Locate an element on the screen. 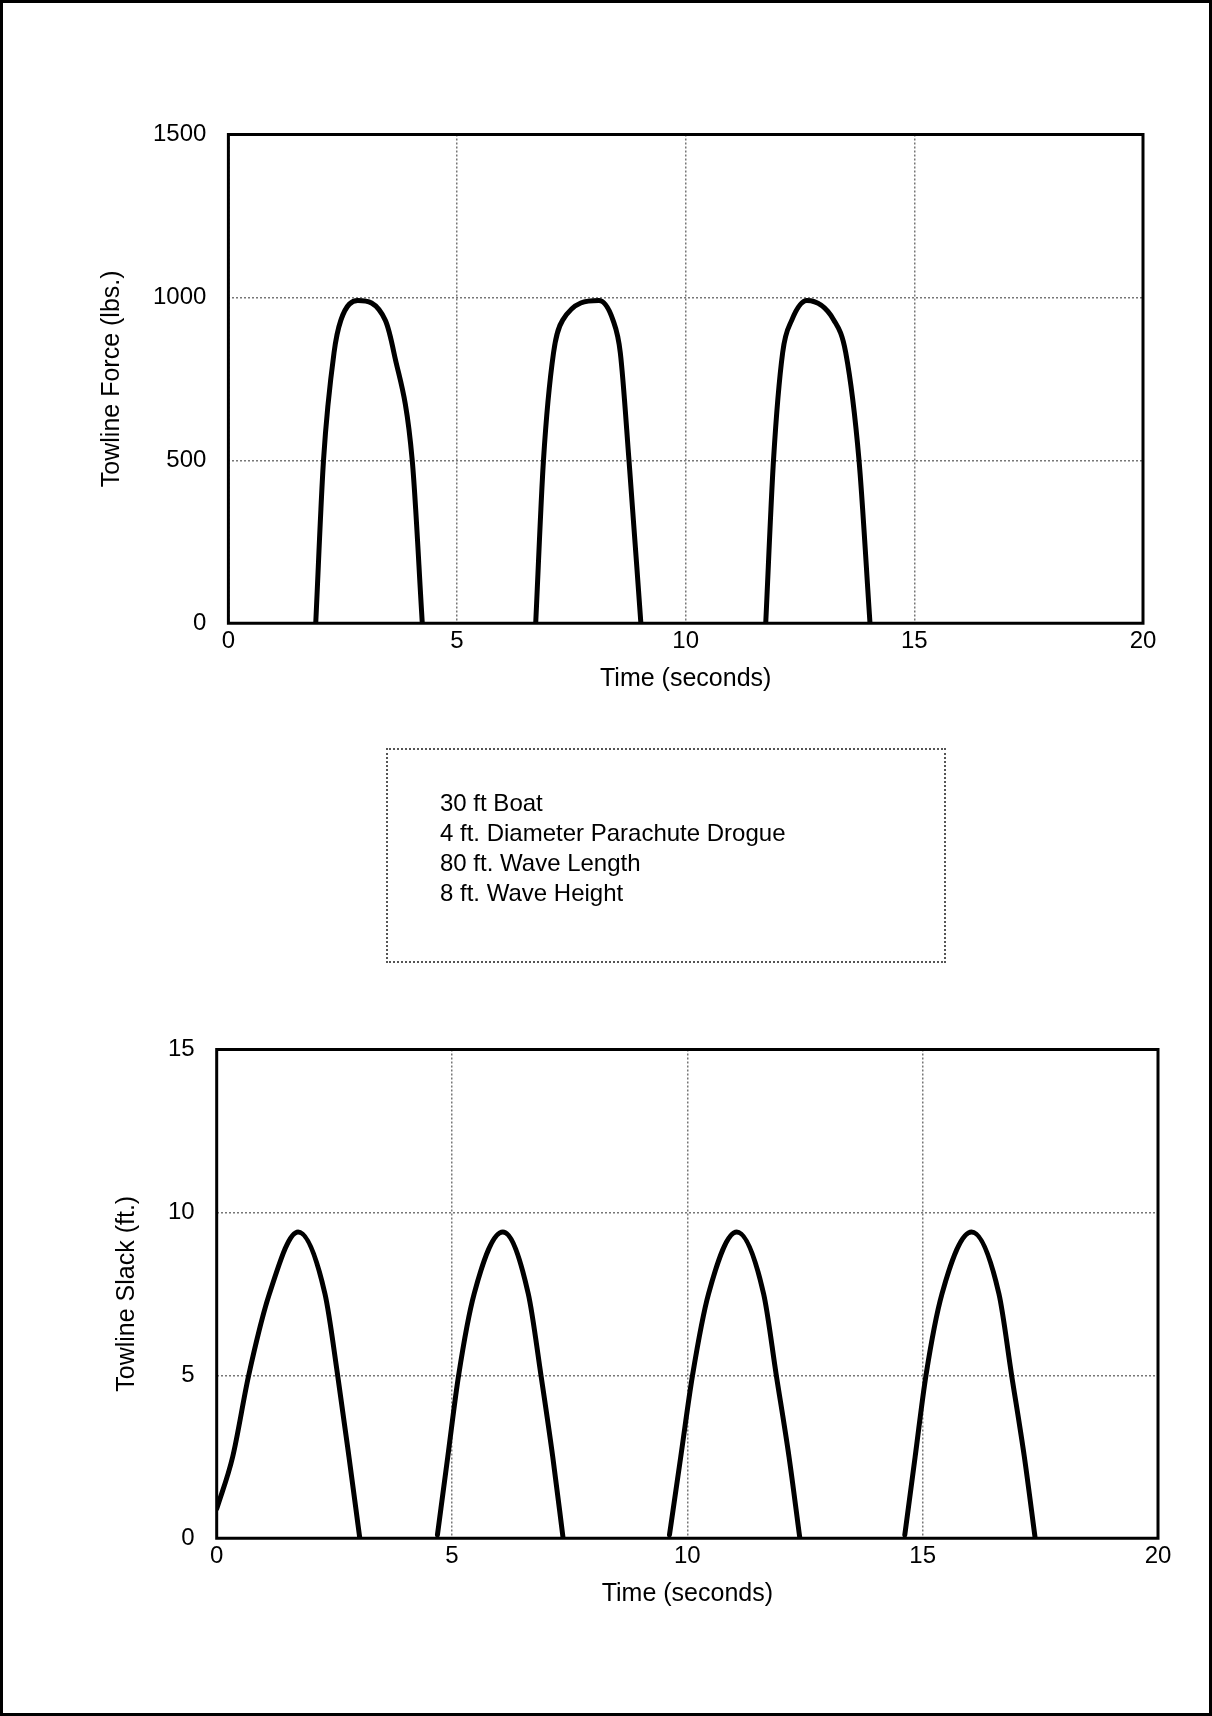  y-tick-label: 15 is located at coordinates (181, 1048).